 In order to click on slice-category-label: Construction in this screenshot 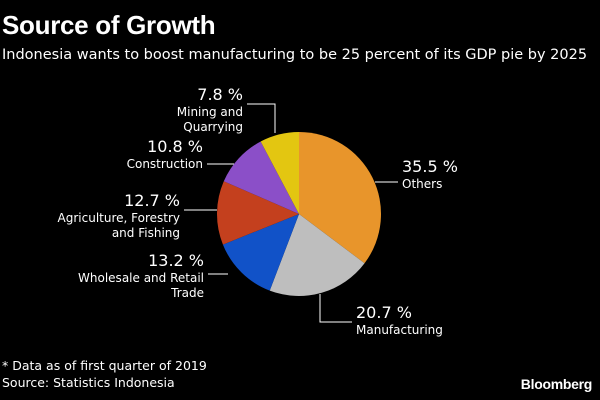, I will do `click(165, 164)`.